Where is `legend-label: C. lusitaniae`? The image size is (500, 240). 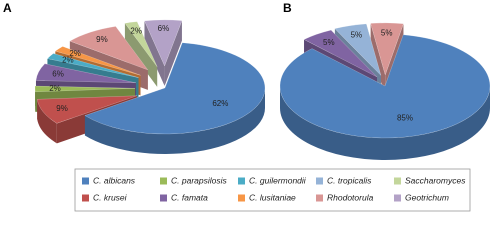
legend-label: C. lusitaniae is located at coordinates (272, 197).